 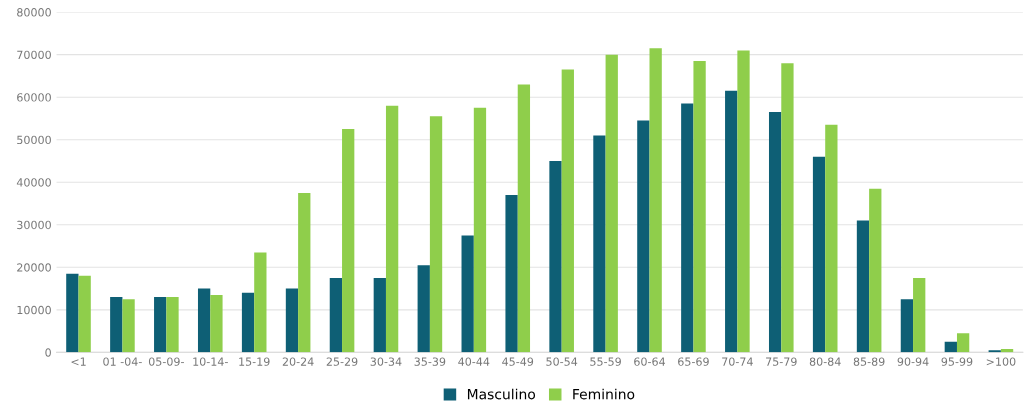 I want to click on x-tick-label: 65-69, so click(x=693, y=361).